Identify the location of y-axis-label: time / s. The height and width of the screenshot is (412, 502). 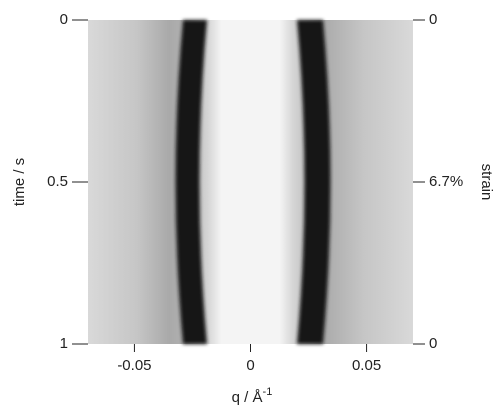
(19, 182).